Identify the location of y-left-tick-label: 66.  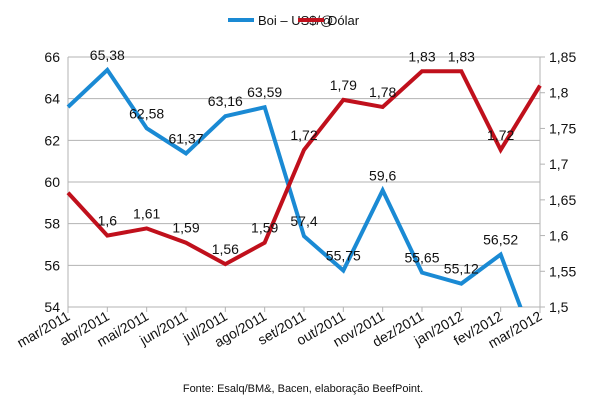
(52, 57).